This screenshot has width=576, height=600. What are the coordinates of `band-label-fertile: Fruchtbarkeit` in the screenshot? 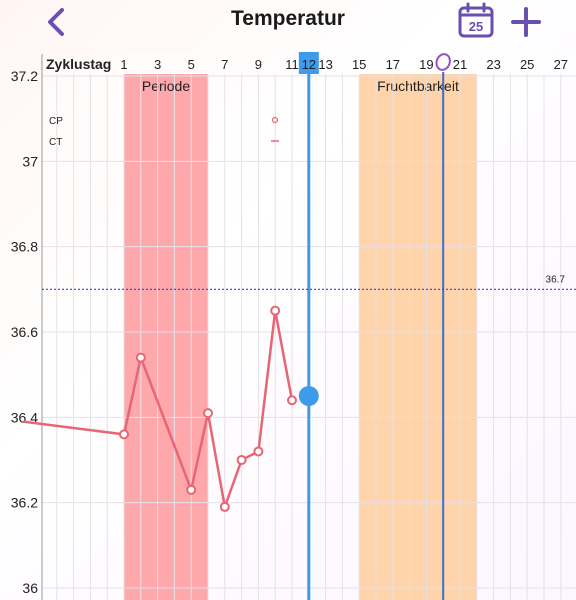 It's located at (418, 86).